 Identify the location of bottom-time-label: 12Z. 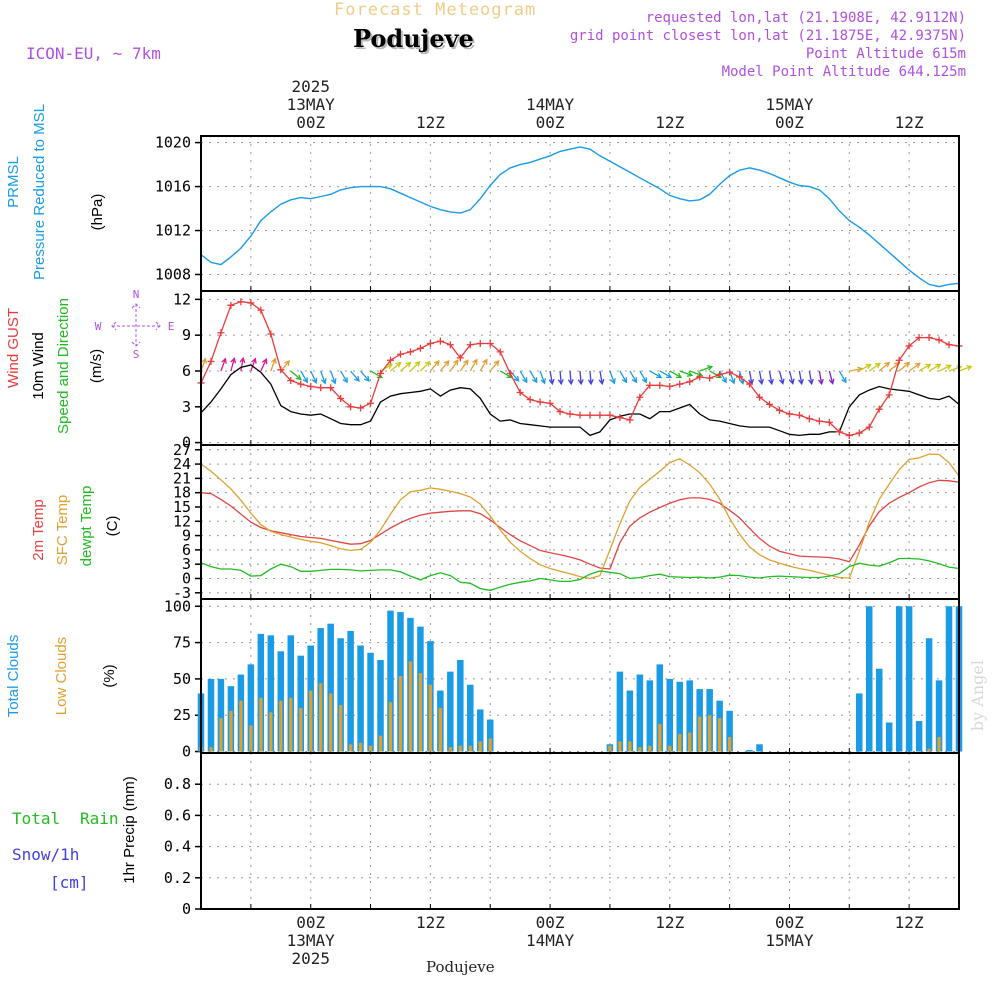
(430, 922).